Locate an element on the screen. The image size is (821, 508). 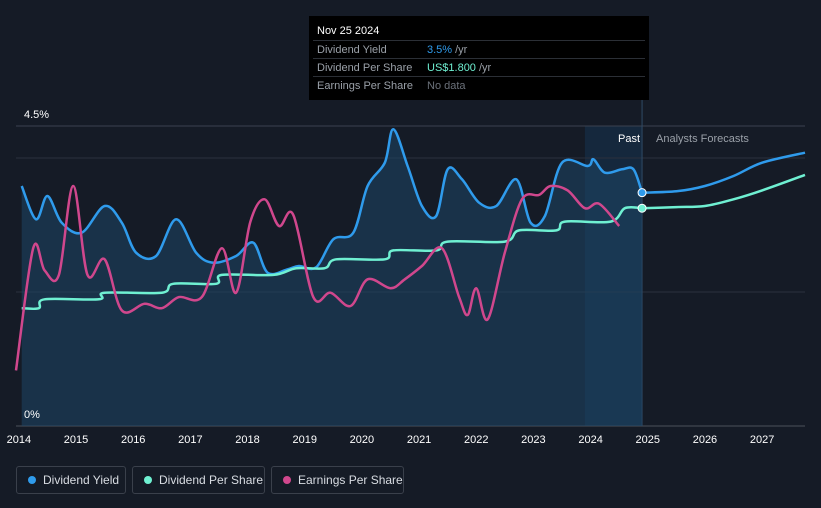
legend-dividend-per-share: Dividend Per Share is located at coordinates (198, 480).